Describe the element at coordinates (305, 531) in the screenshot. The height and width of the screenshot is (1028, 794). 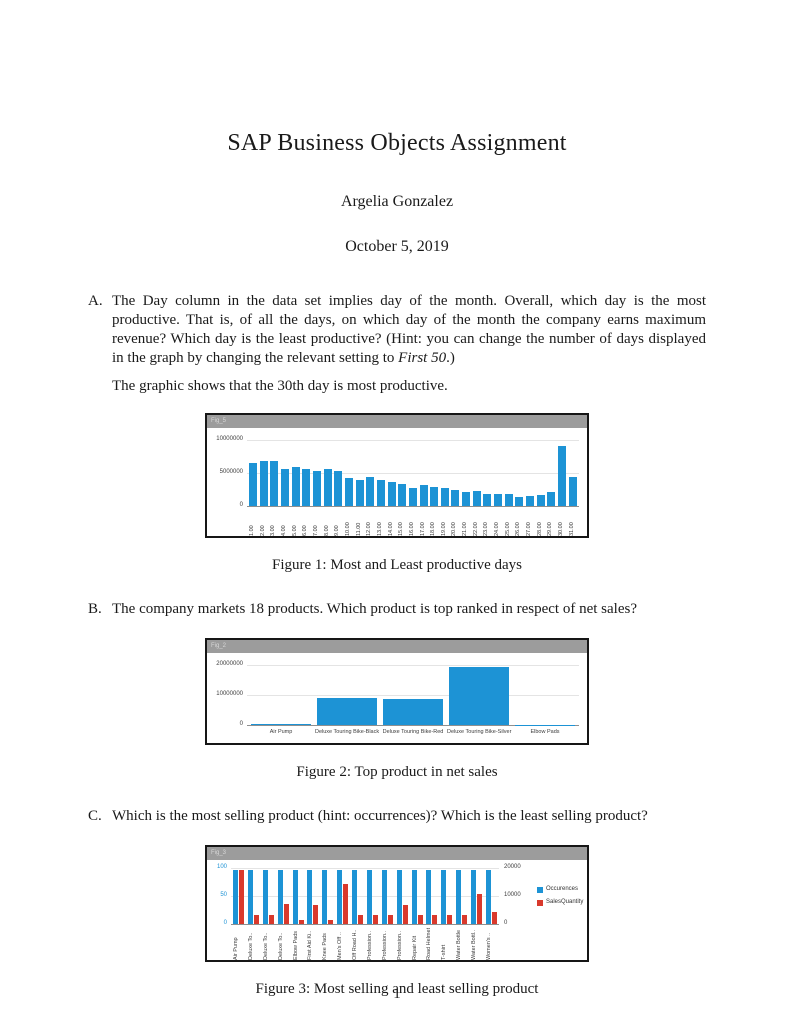
I see `x-axis-label: 6.00` at that location.